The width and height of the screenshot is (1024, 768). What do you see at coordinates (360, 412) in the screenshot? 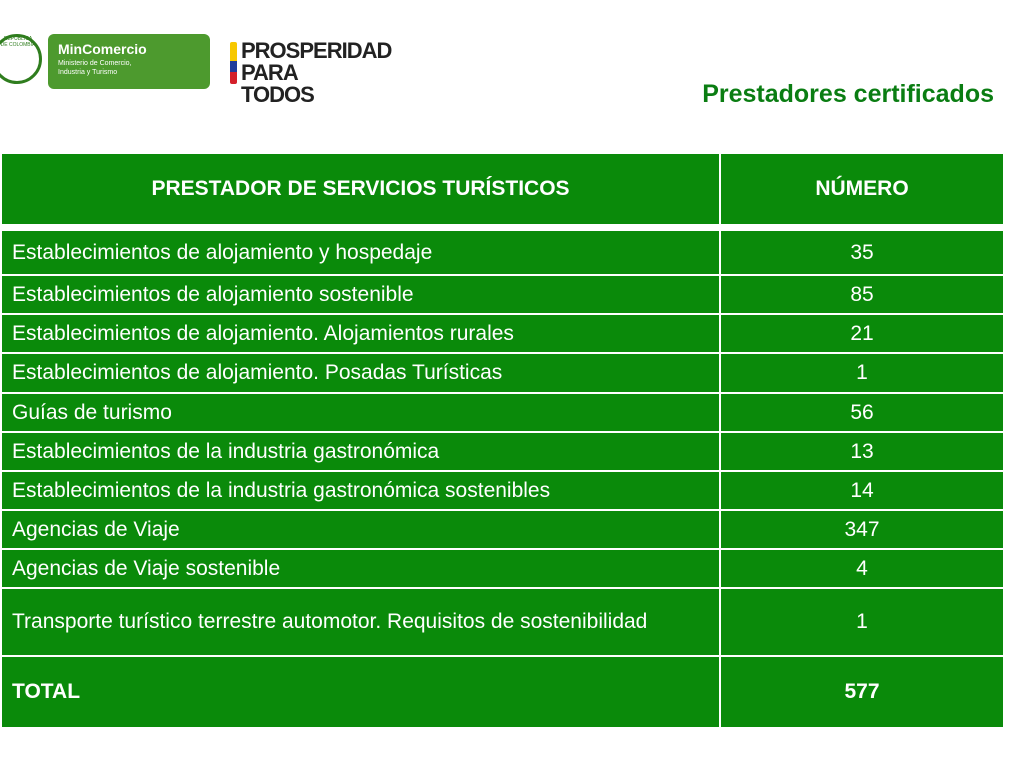
I see `row-label: Guías de turismo` at bounding box center [360, 412].